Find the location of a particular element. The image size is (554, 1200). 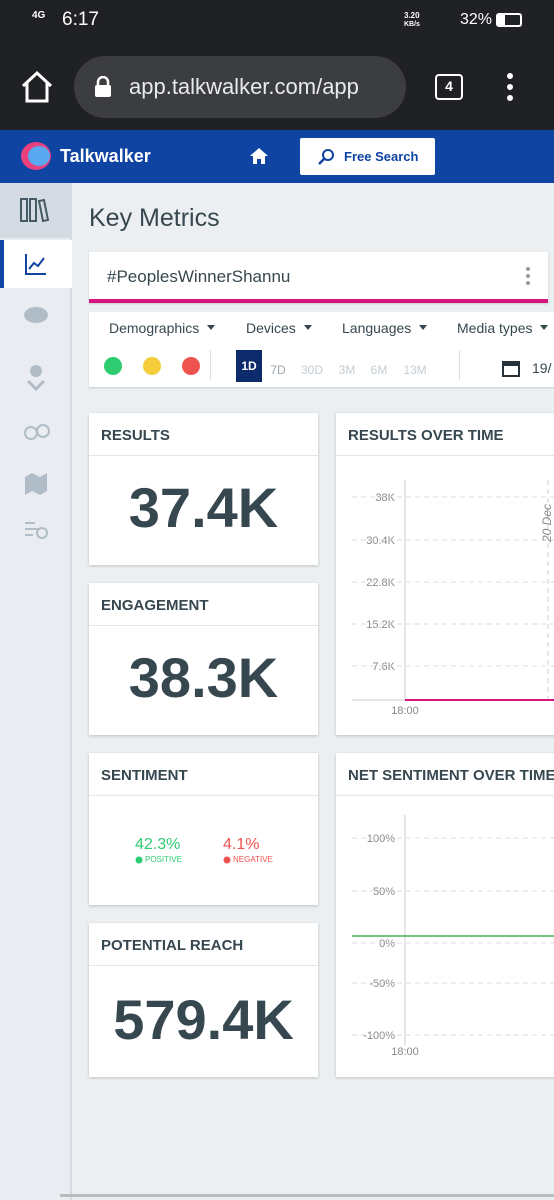

filter: Media types is located at coordinates (502, 328).